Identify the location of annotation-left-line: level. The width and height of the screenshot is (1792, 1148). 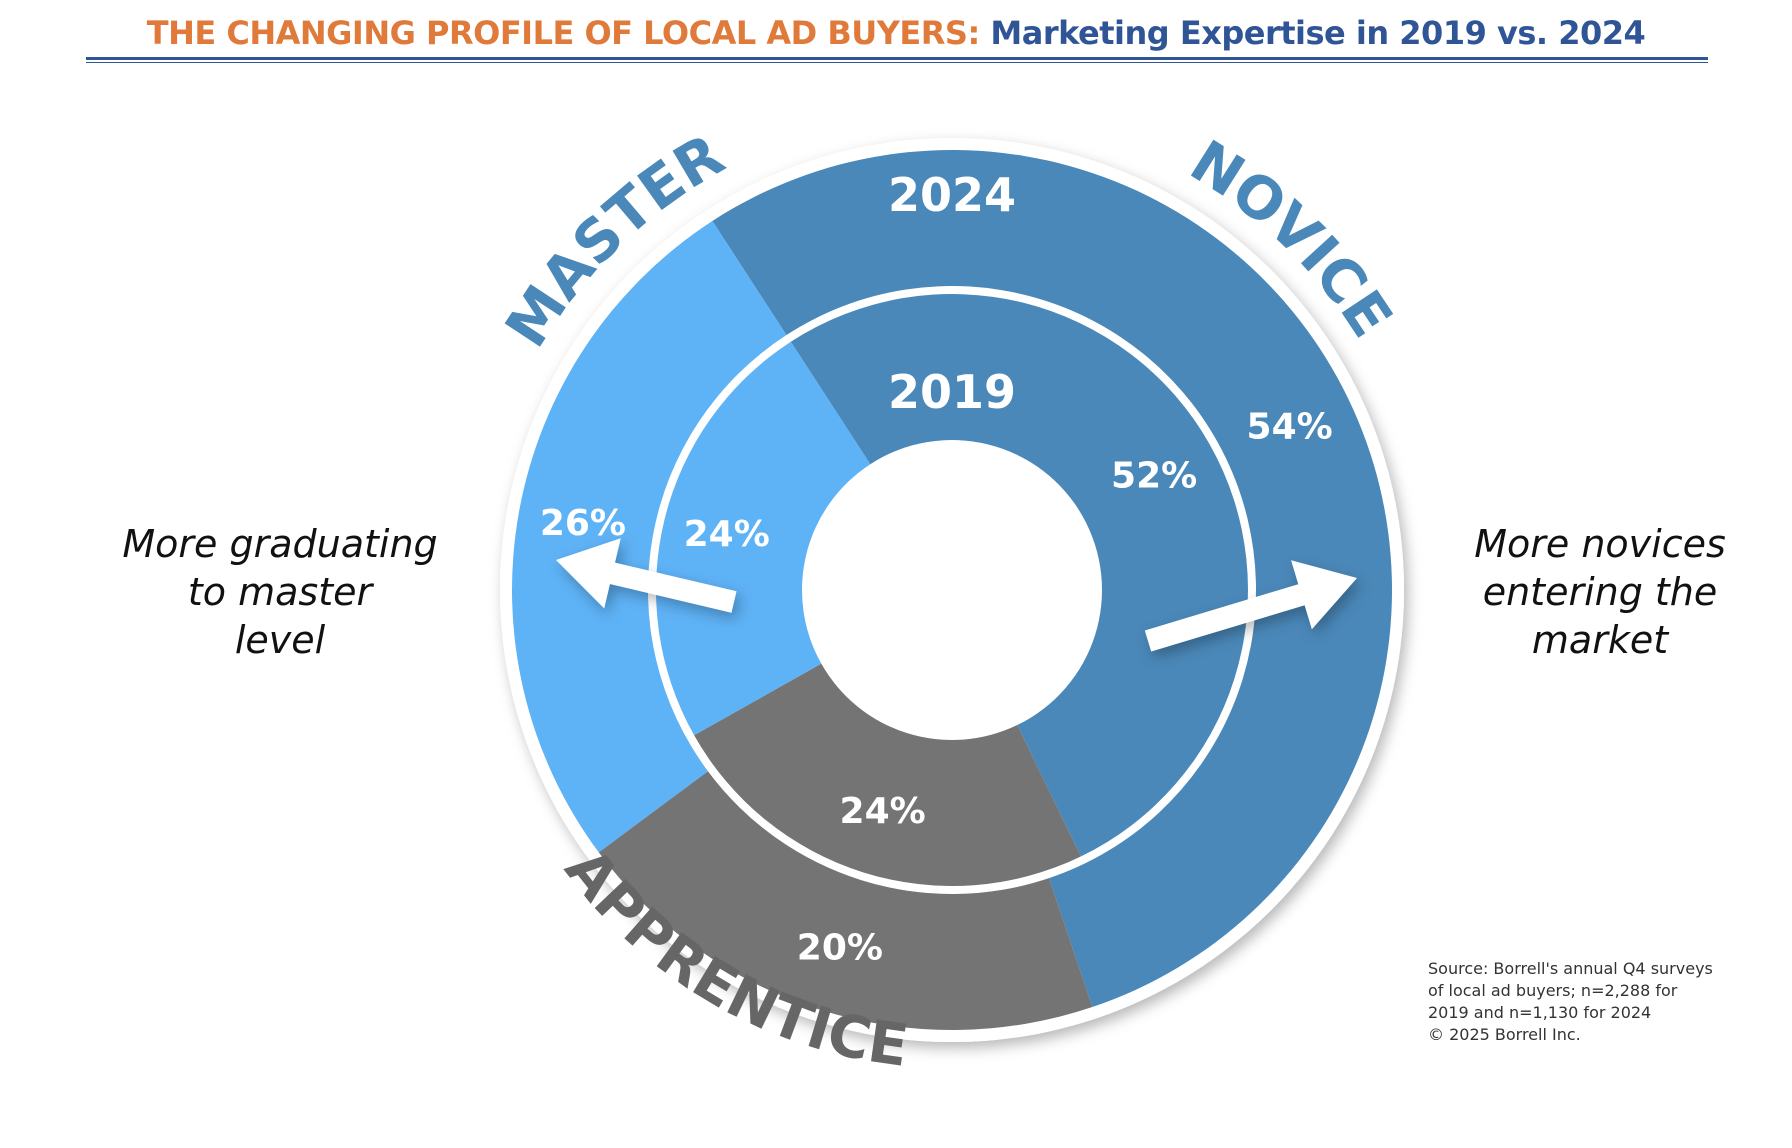
(280, 640).